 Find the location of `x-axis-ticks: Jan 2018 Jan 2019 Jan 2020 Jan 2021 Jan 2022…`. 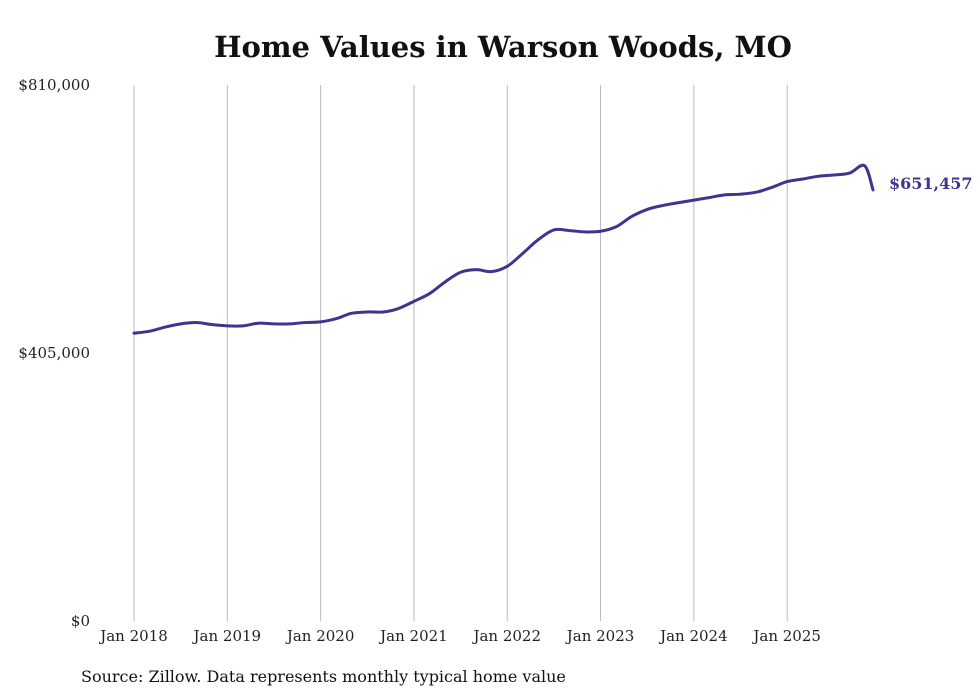

x-axis-ticks: Jan 2018 Jan 2019 Jan 2020 Jan 2021 Jan 2022… is located at coordinates (459, 636).